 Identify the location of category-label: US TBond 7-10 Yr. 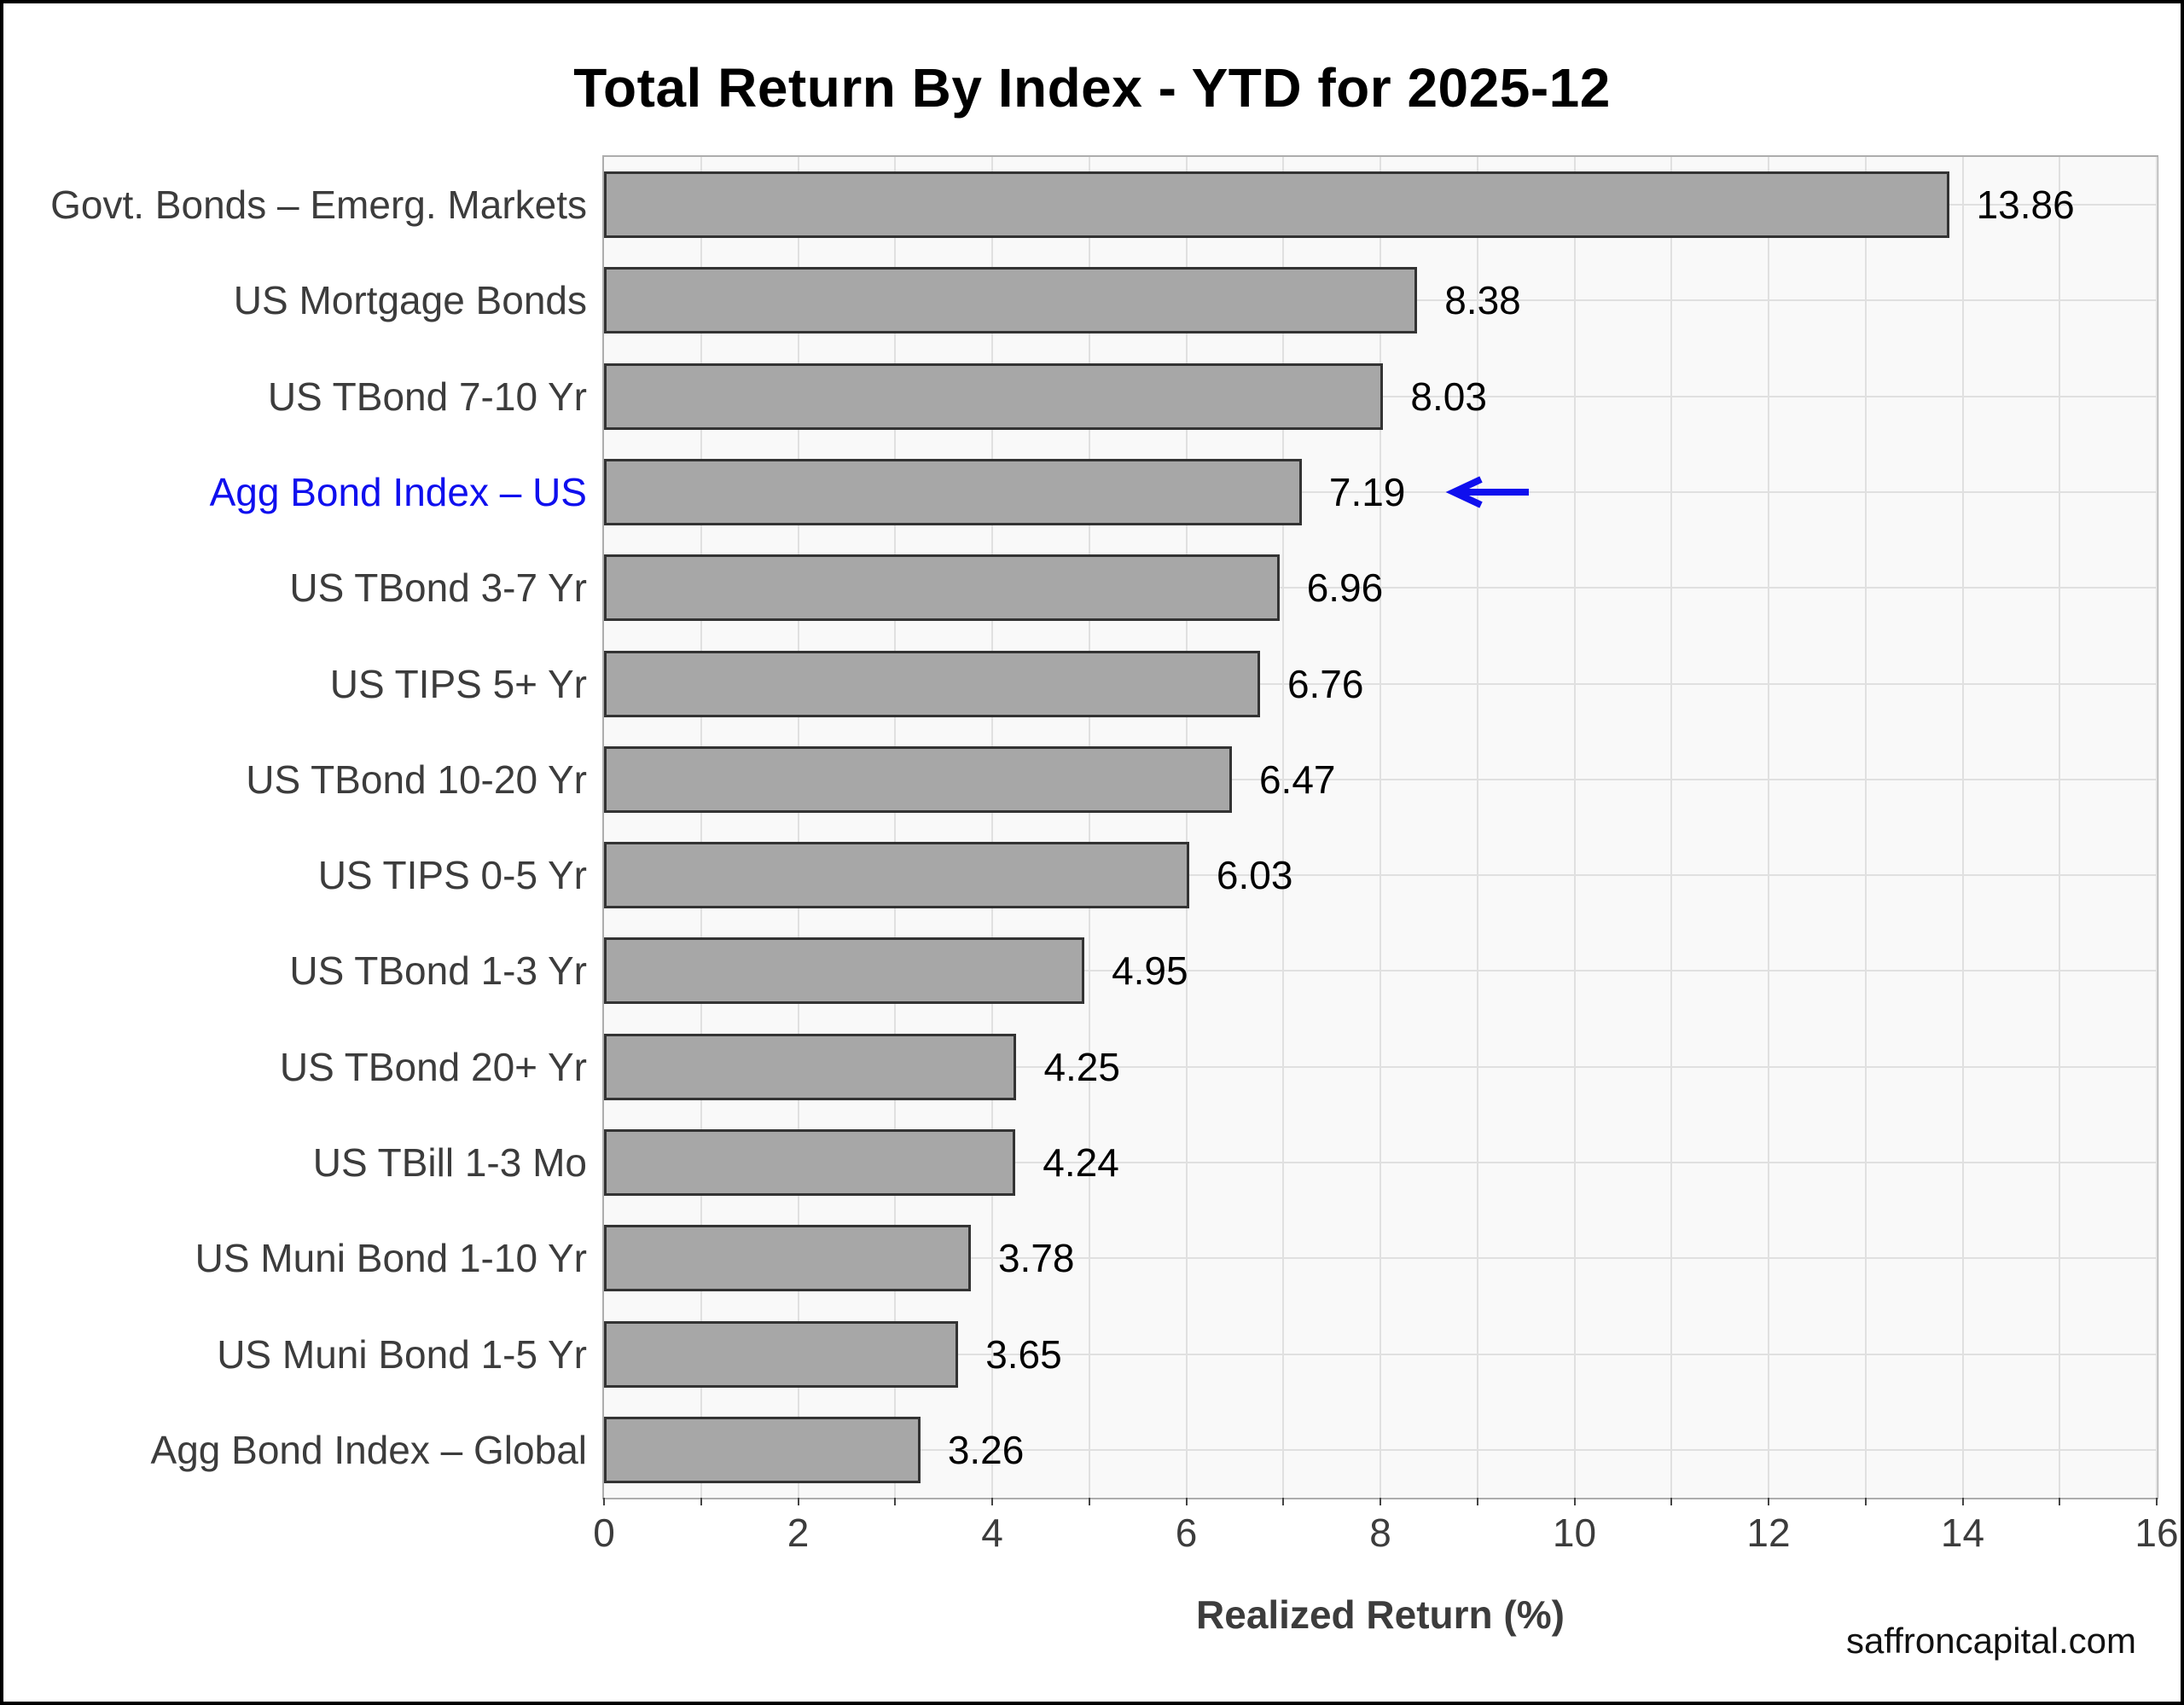
(427, 396).